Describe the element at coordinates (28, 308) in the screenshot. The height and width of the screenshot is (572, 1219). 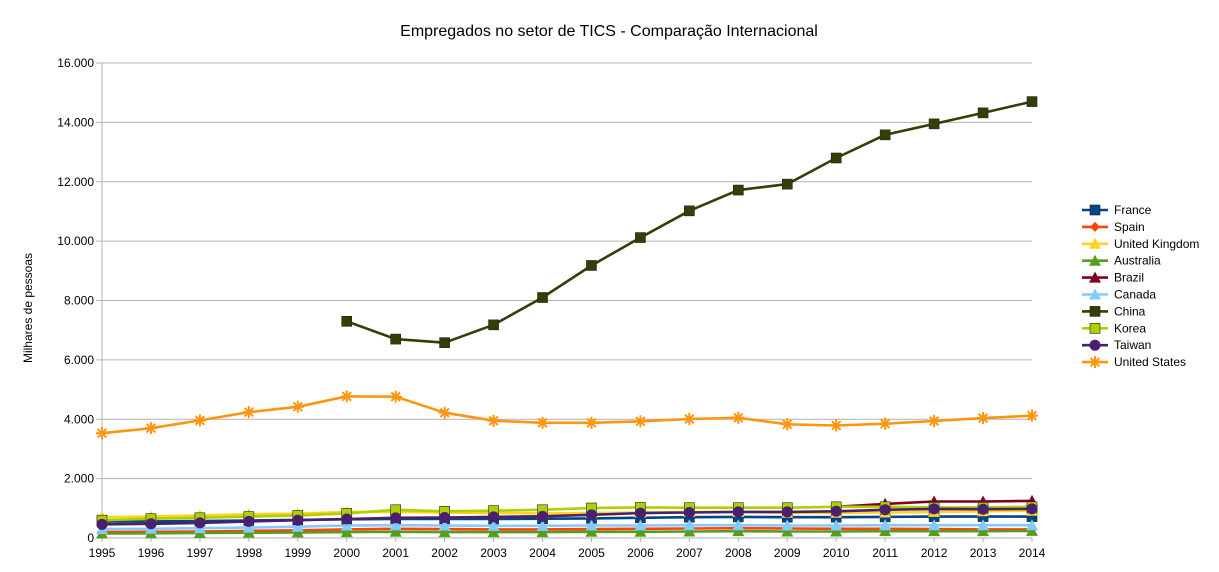
I see `y-axis-title: Milhares de pessoas` at that location.